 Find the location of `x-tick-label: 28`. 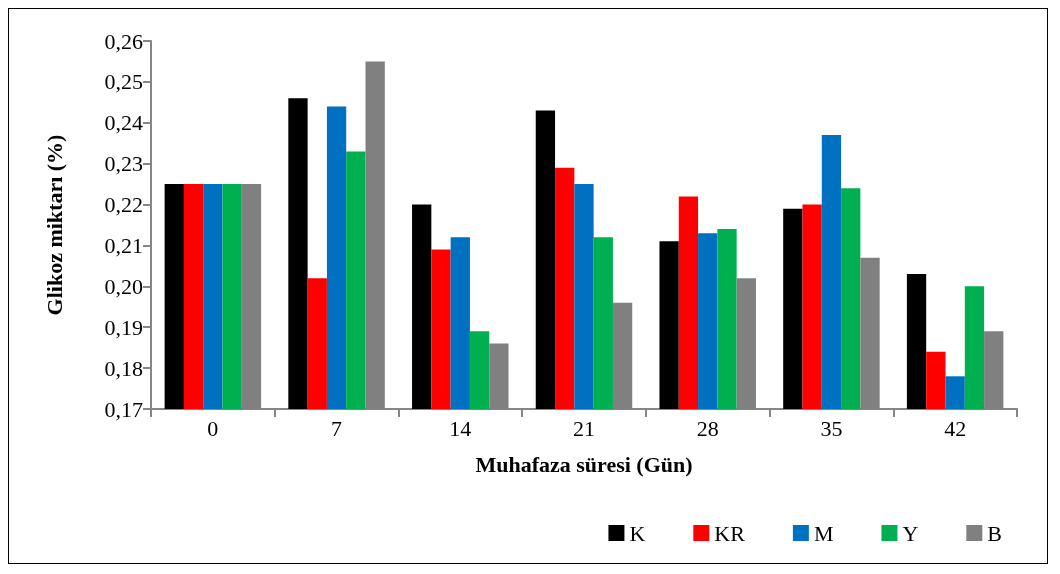

x-tick-label: 28 is located at coordinates (707, 428).